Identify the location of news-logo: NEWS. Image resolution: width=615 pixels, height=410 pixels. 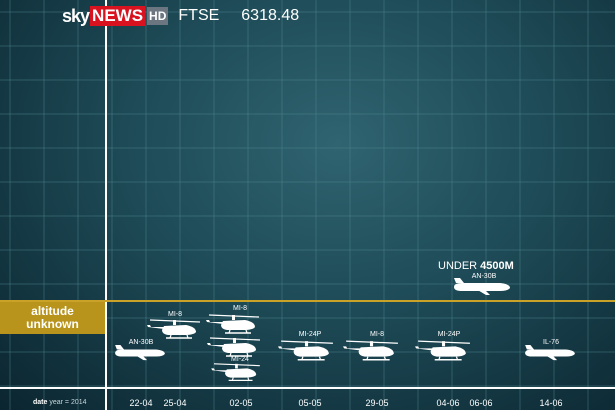
(118, 16).